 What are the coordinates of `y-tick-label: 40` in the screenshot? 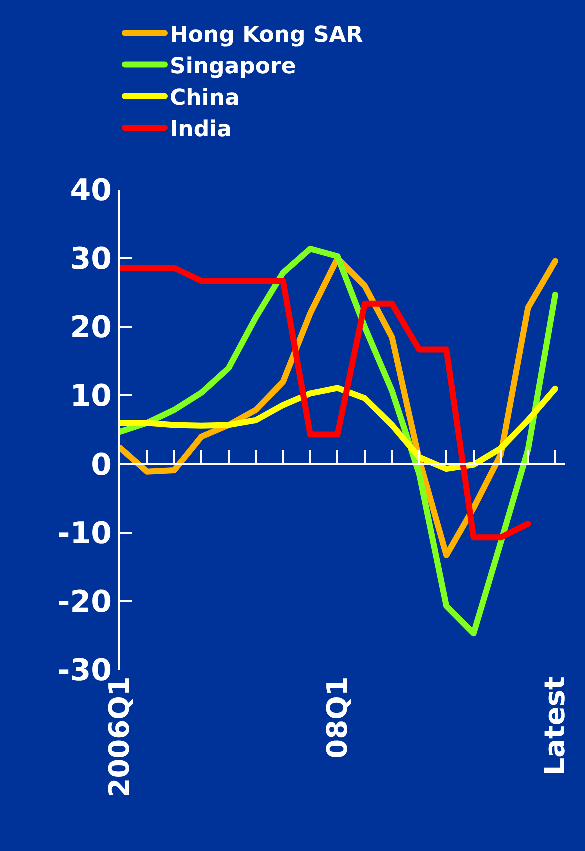 It's located at (91, 191).